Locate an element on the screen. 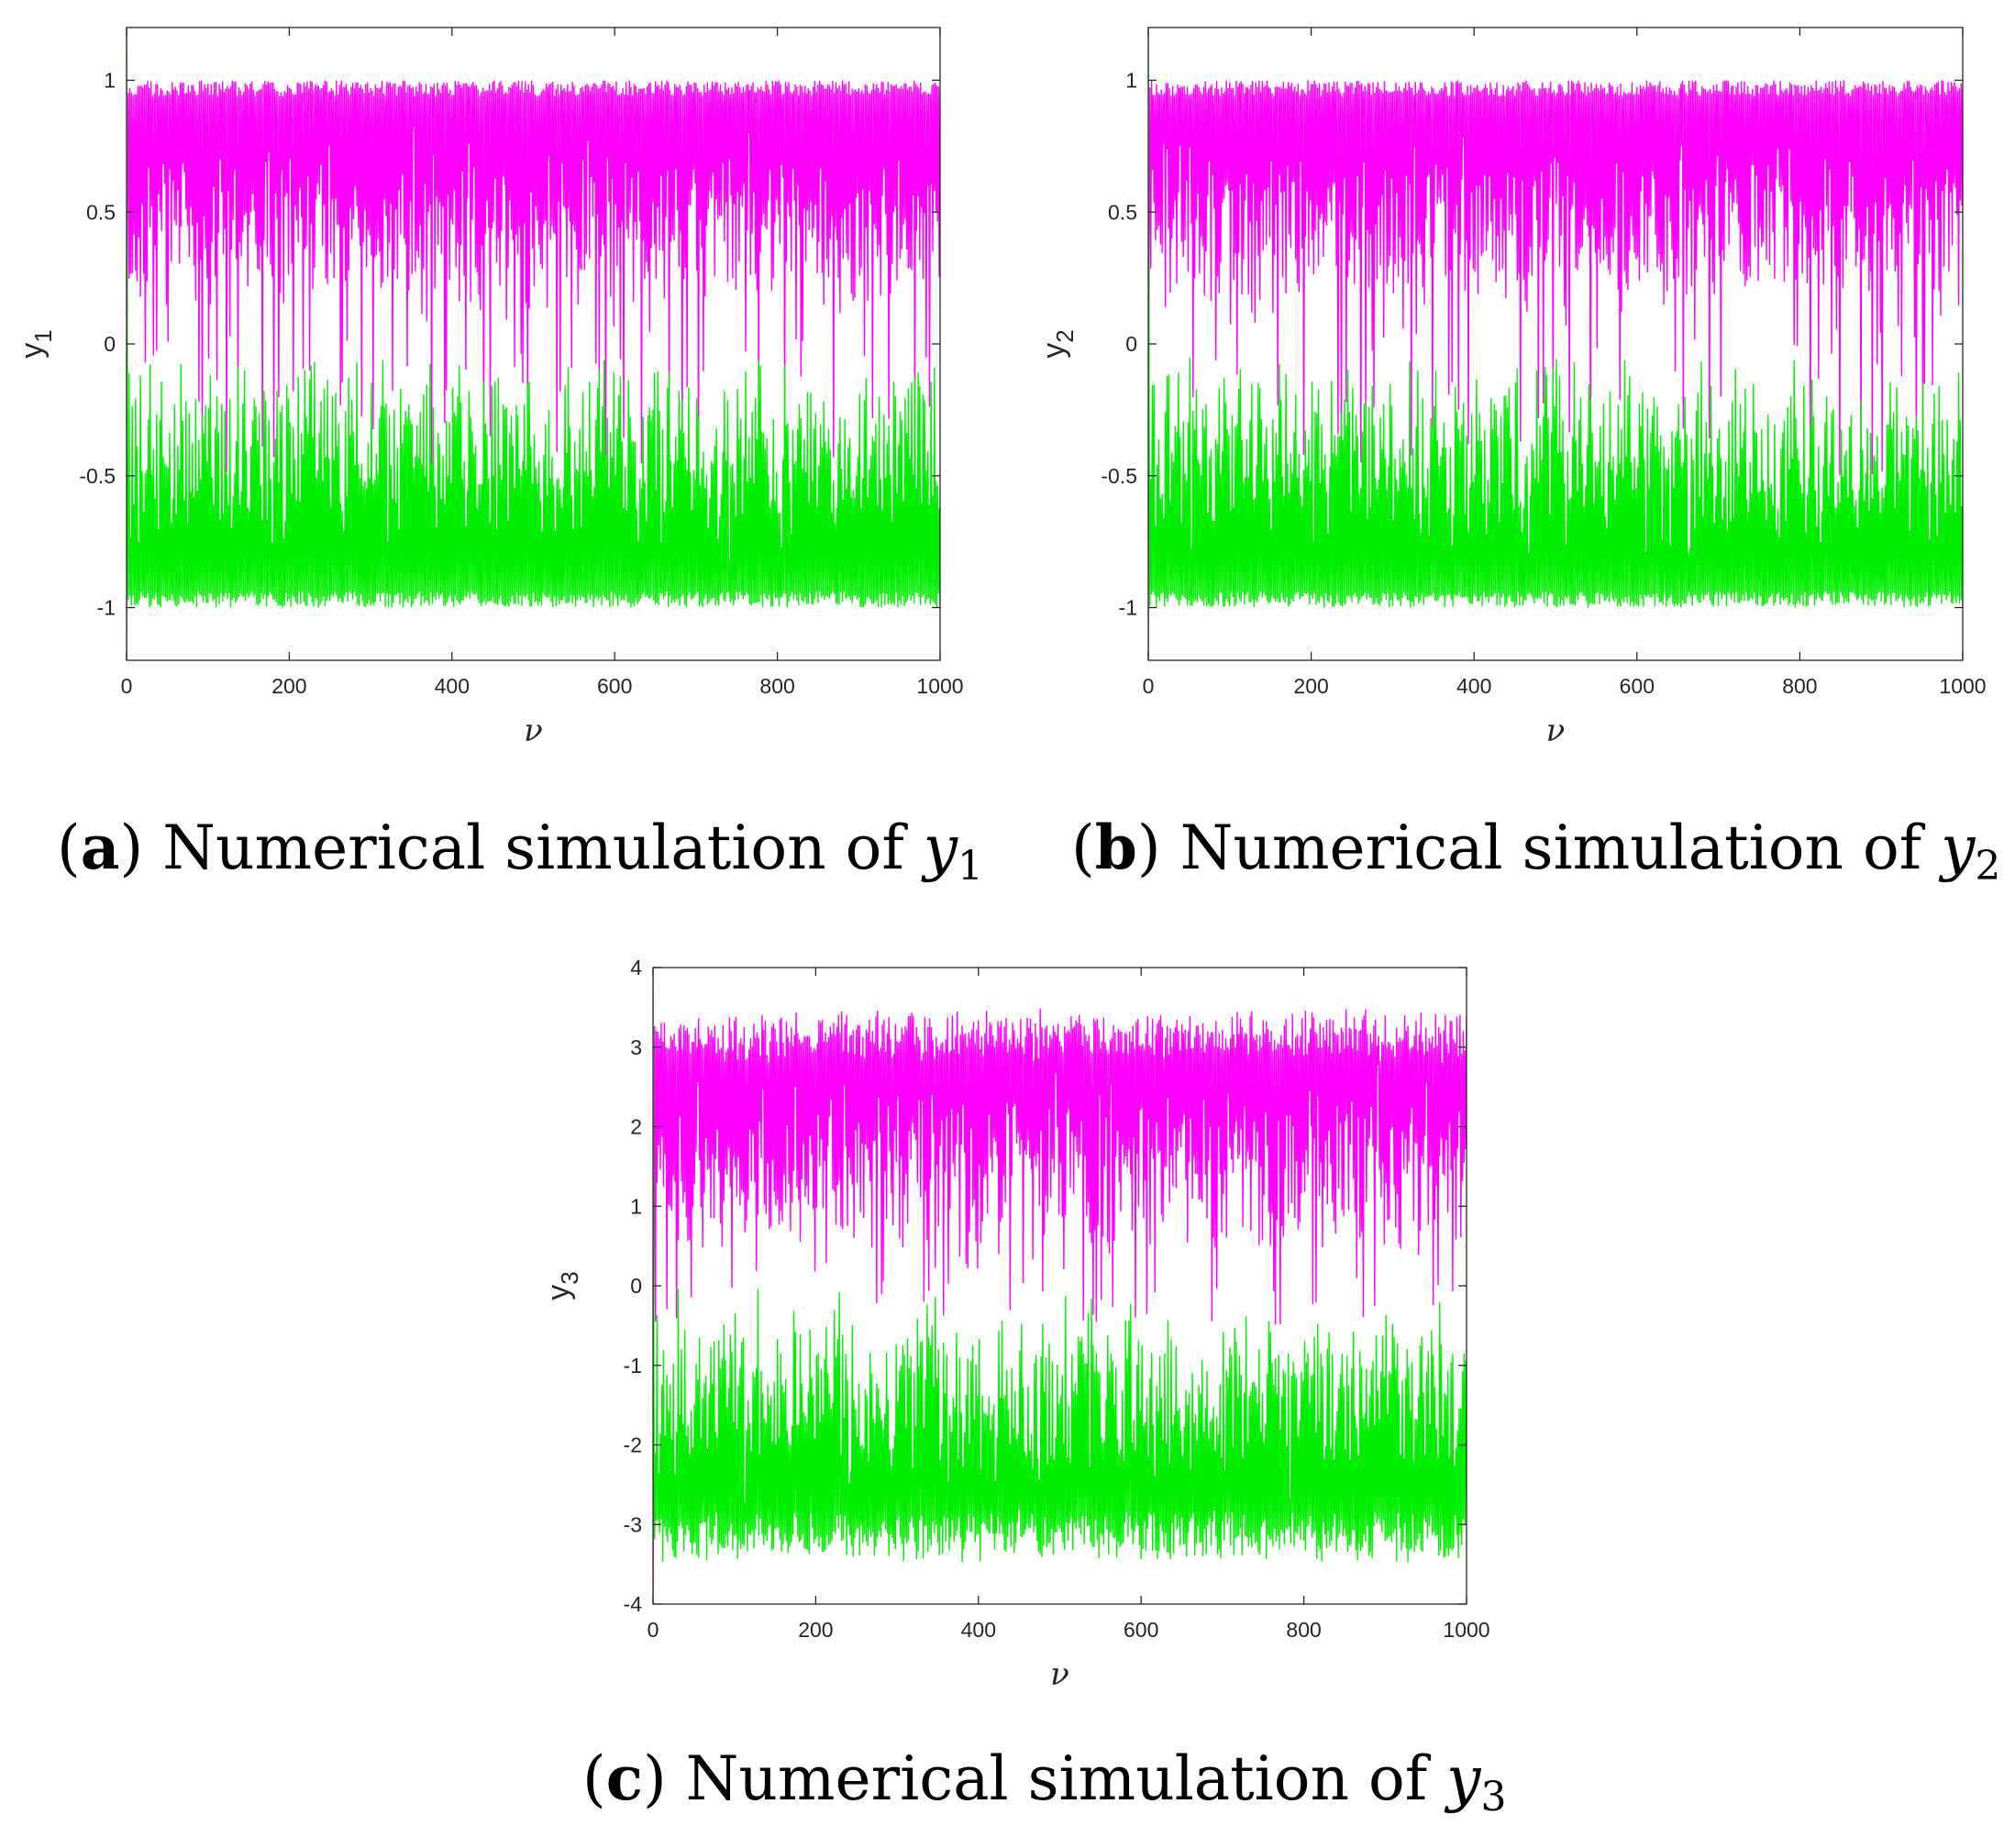 The width and height of the screenshot is (2015, 1848). y-axis-label: y3 is located at coordinates (562, 1285).